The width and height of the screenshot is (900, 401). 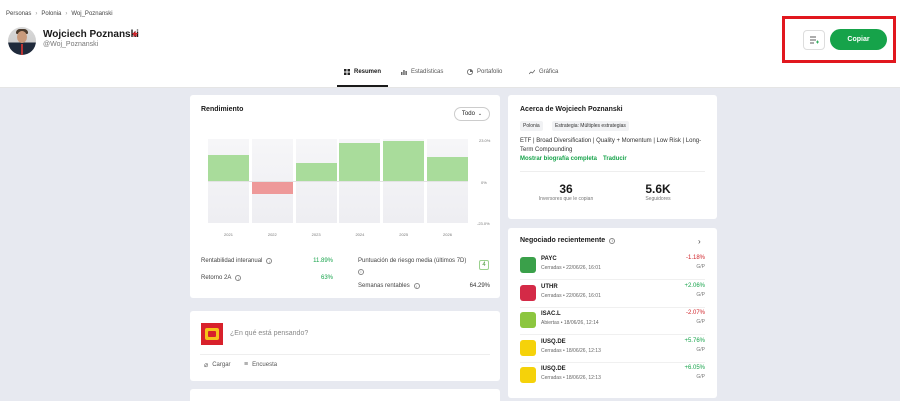 I want to click on copy-button: Copiar, so click(x=858, y=39).